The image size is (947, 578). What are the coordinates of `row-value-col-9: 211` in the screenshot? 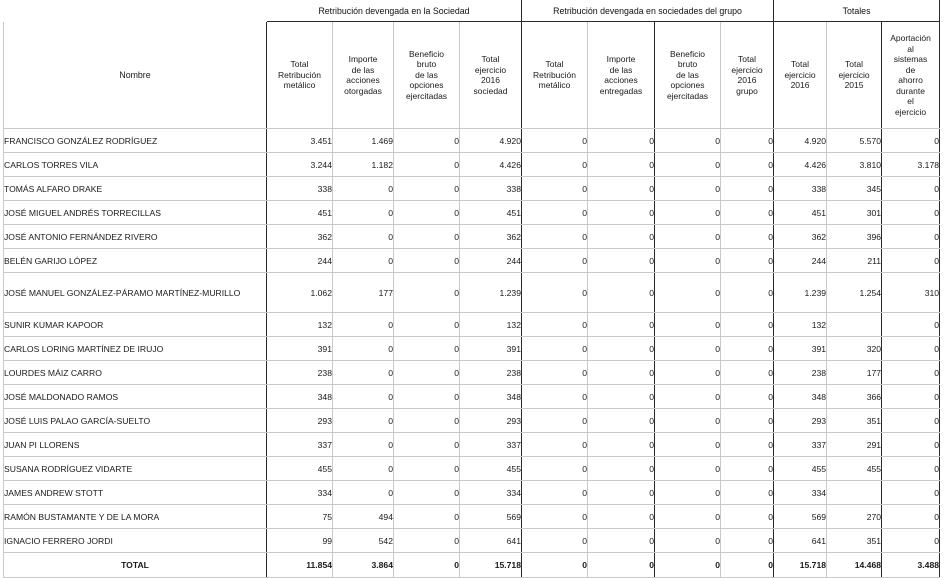 It's located at (854, 260).